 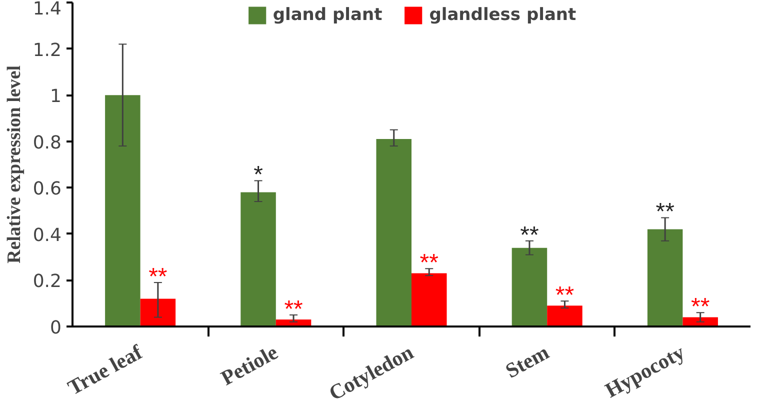 I want to click on x-tick-label: Stem, so click(x=527, y=361).